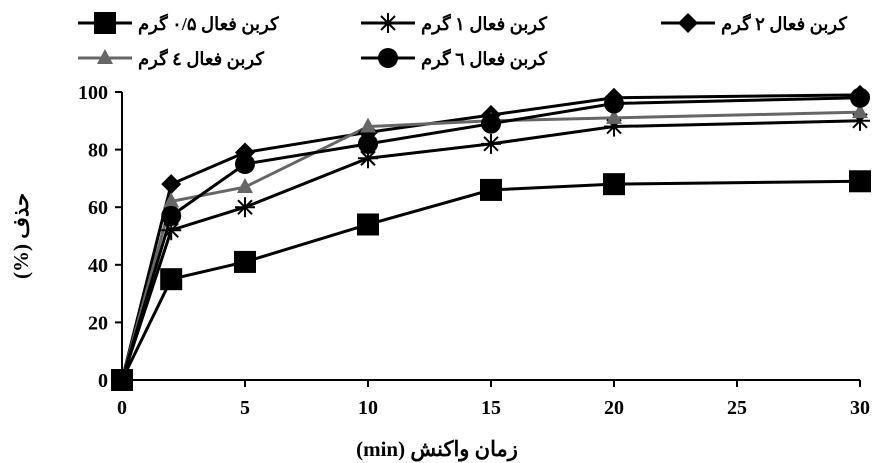 Image resolution: width=875 pixels, height=463 pixels. Describe the element at coordinates (21, 236) in the screenshot. I see `y-axis-label: حذف (%)` at that location.